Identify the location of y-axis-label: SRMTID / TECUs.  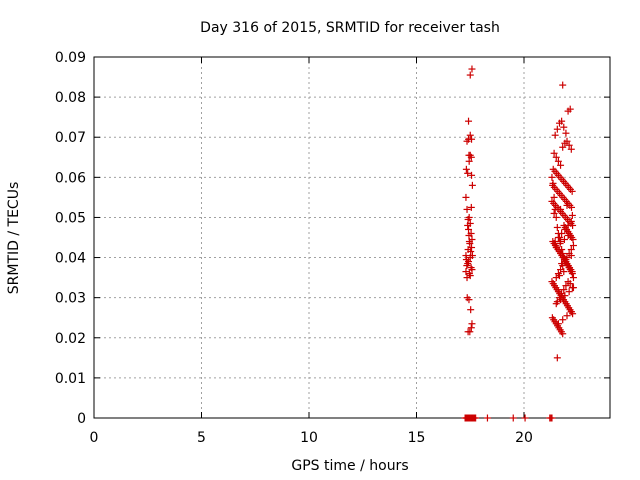
(14, 238).